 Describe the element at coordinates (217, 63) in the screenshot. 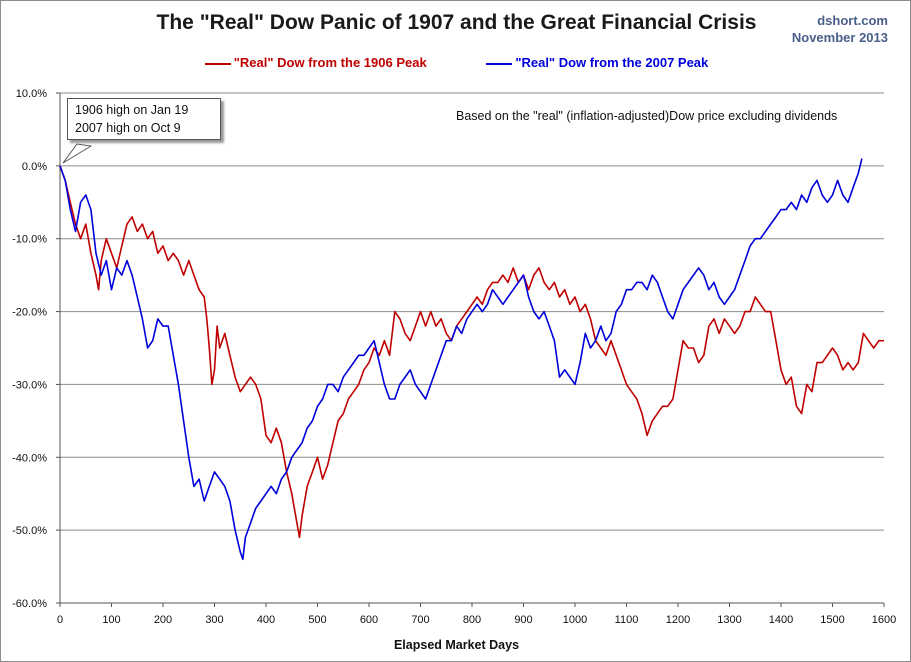

I see `legend-swatch-1906` at that location.